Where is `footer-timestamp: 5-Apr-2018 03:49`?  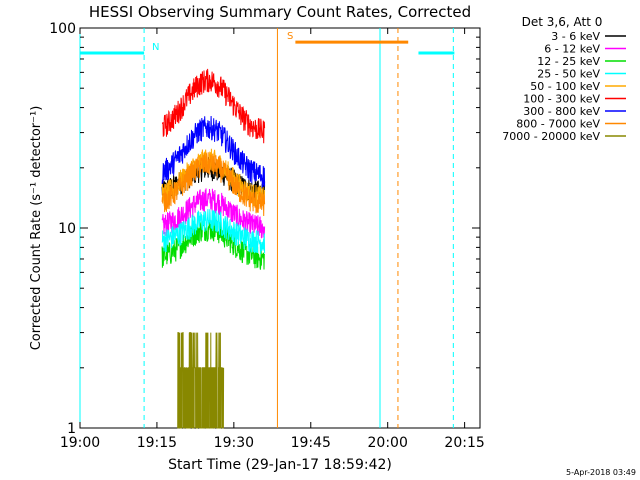
footer-timestamp: 5-Apr-2018 03:49 is located at coordinates (601, 472).